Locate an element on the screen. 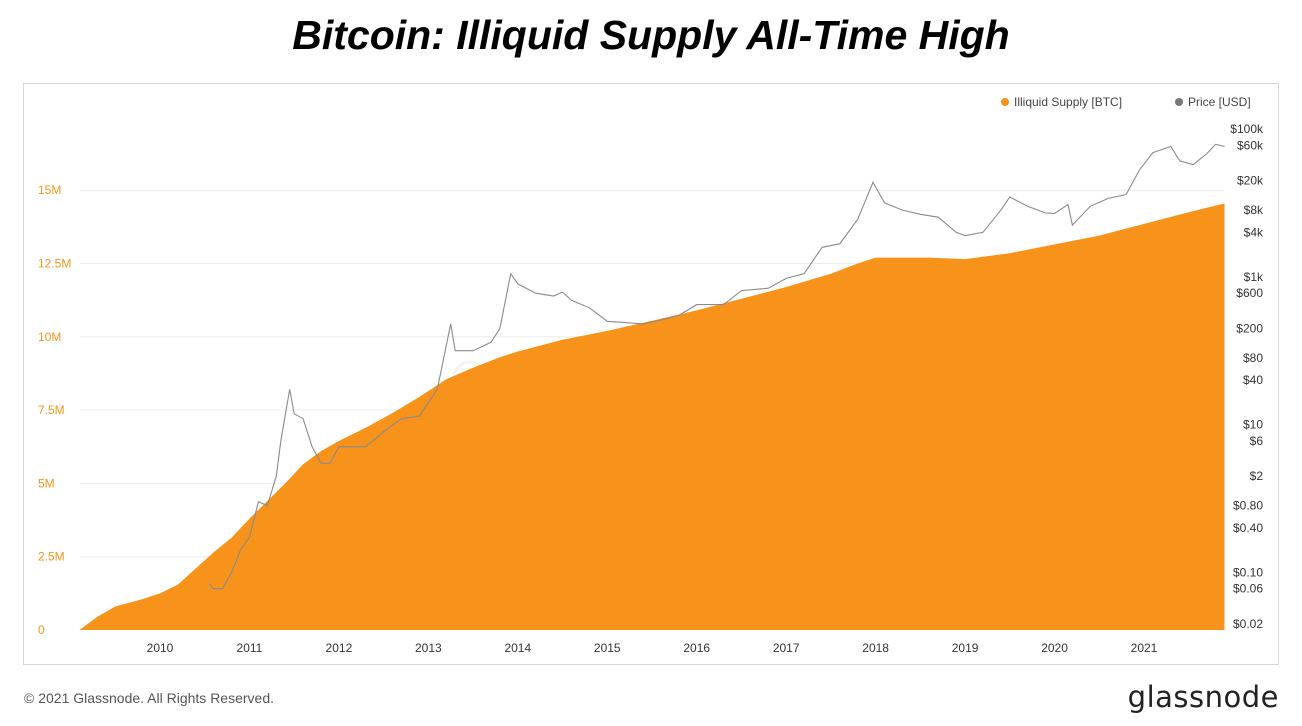 The width and height of the screenshot is (1302, 726). y-axis-left: 0 2.5M 5M 7.5M 10M 12.5M 15M is located at coordinates (54, 410).